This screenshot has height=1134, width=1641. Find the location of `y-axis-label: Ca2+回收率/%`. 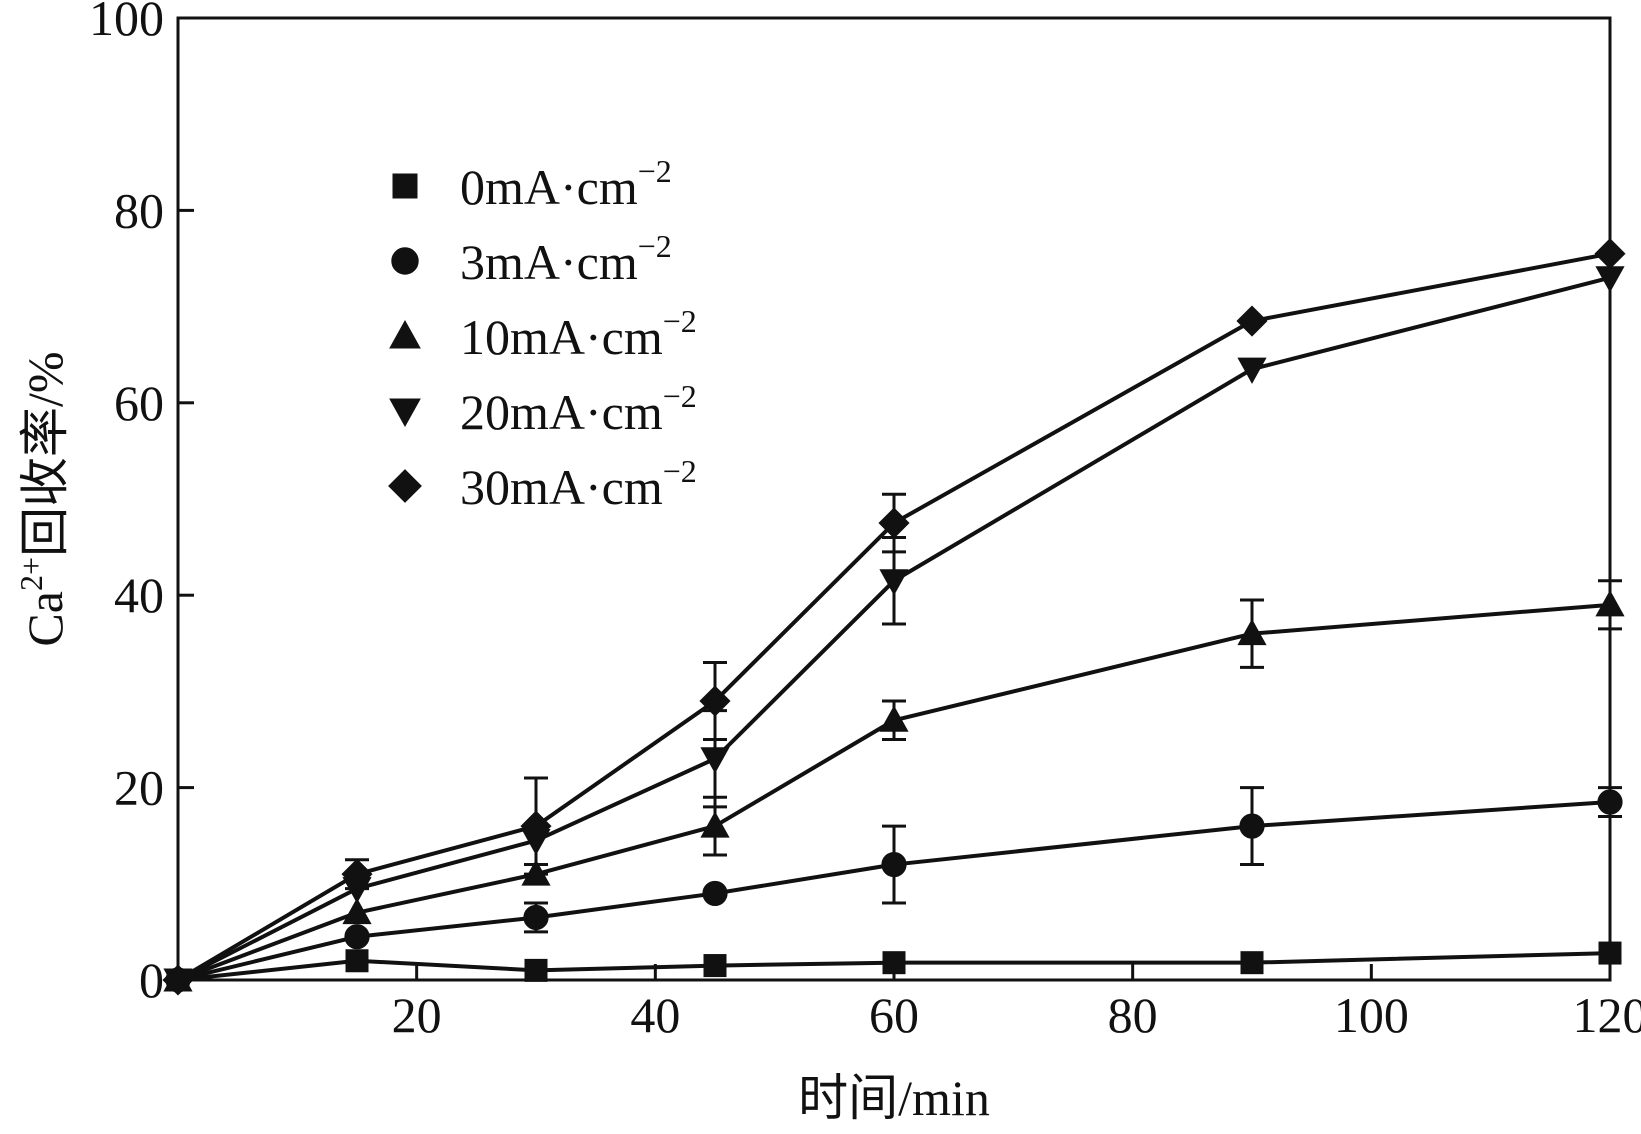

y-axis-label: Ca2+回收率/% is located at coordinates (43, 498).